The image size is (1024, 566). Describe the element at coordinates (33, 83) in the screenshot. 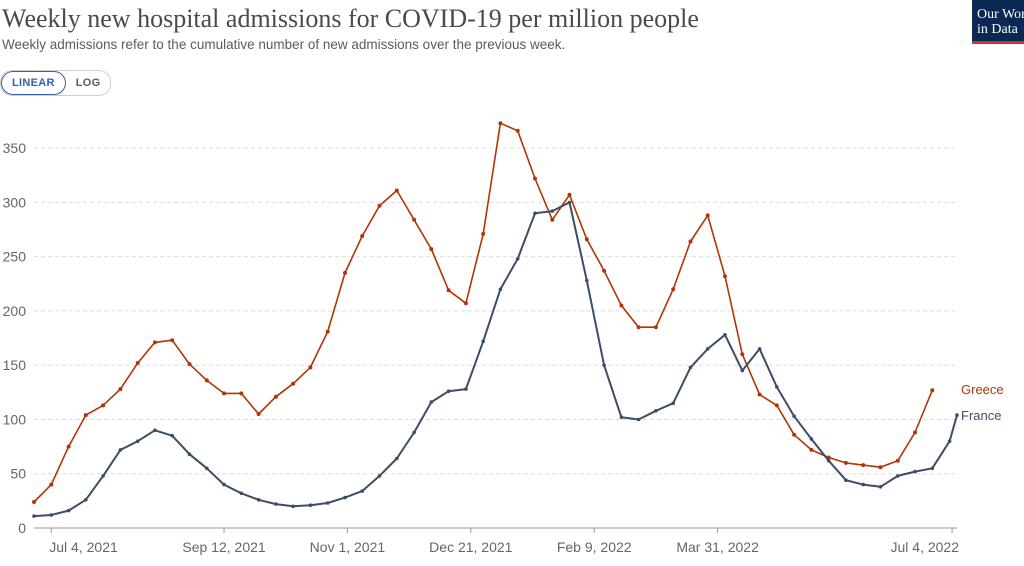

I see `linear-scale-button: LINEAR` at that location.